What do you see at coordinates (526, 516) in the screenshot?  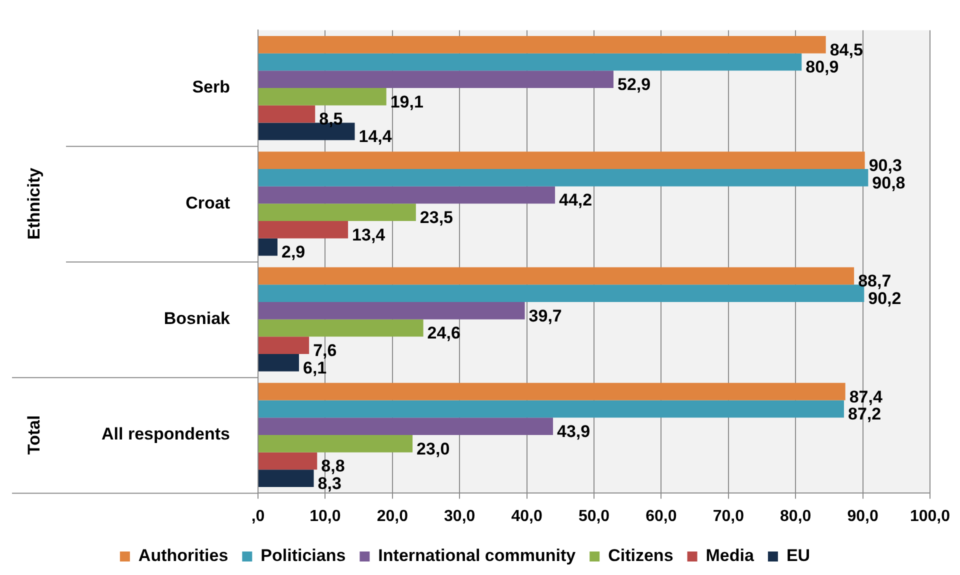 I see `x-tick-label: 40,0` at bounding box center [526, 516].